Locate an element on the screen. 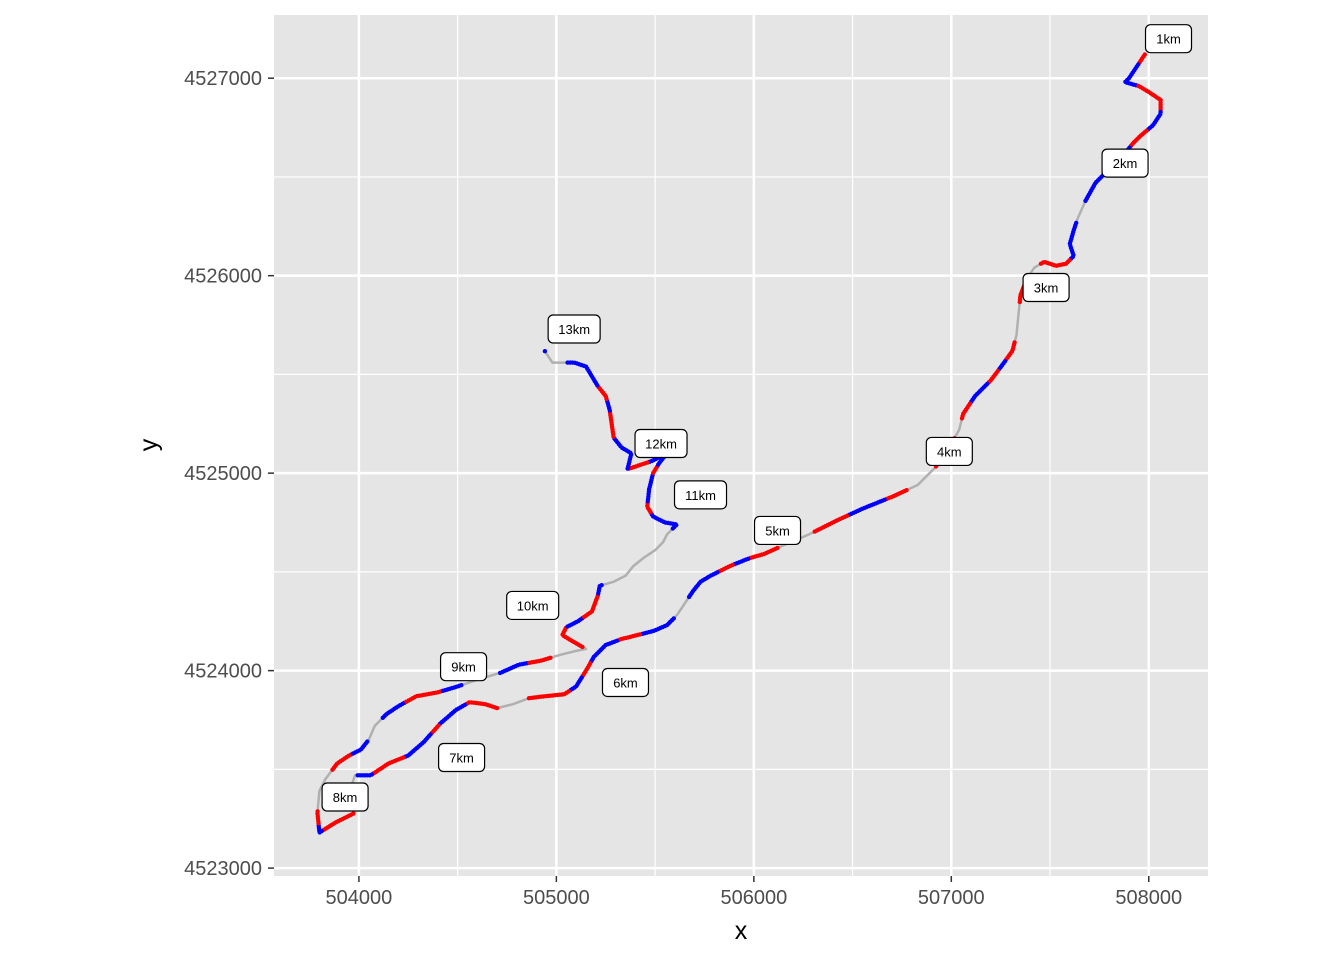 The width and height of the screenshot is (1344, 960). y-axis-title: y is located at coordinates (149, 444).